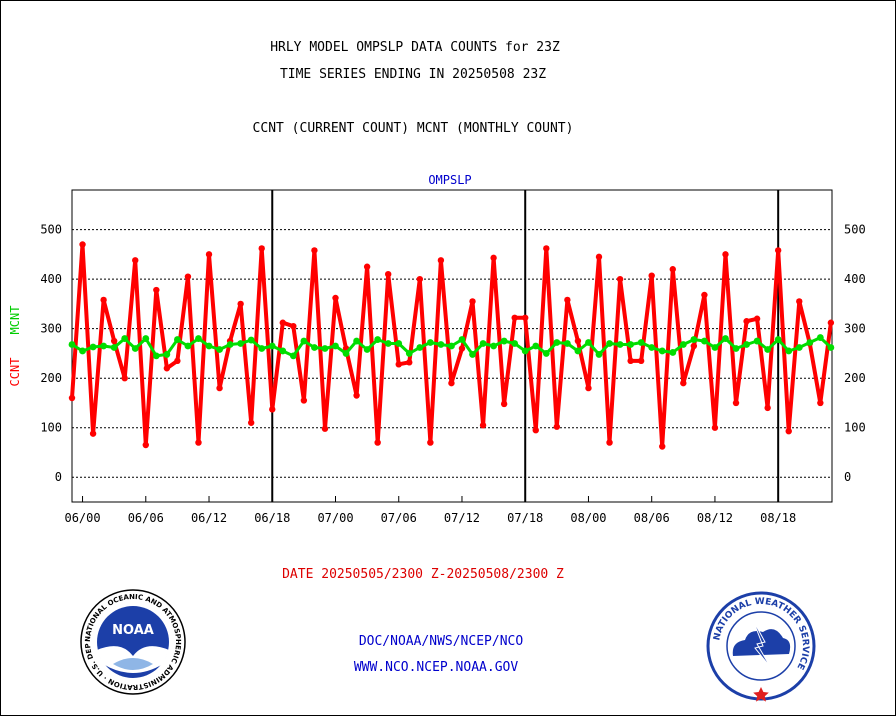 This screenshot has width=896, height=716. What do you see at coordinates (778, 518) in the screenshot?
I see `x-tick-label: 08/18` at bounding box center [778, 518].